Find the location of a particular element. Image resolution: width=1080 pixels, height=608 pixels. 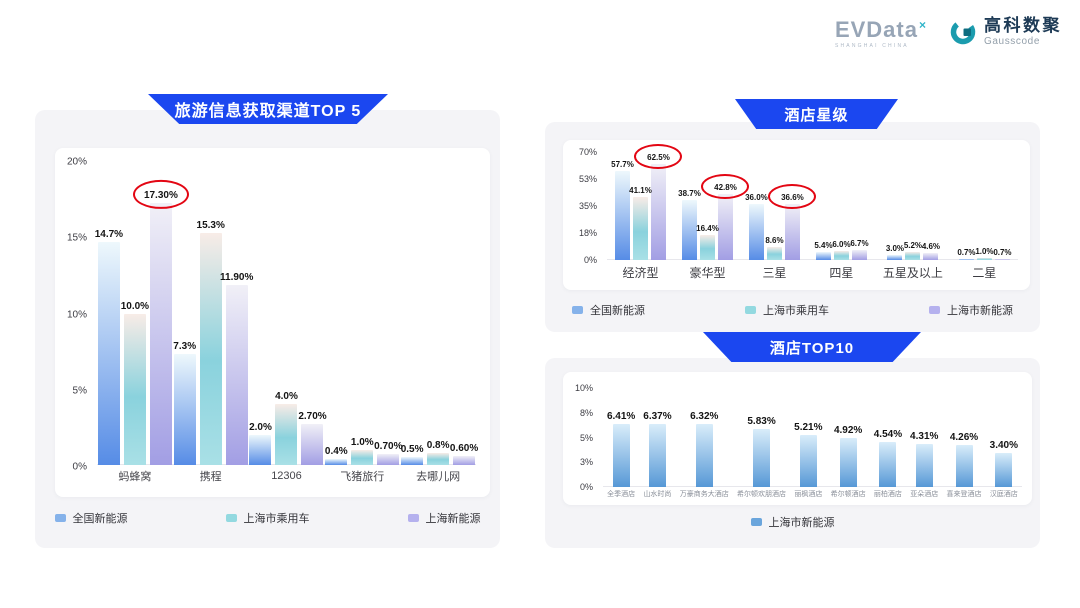

legend-label: 上海新能源 is located at coordinates (453, 519).